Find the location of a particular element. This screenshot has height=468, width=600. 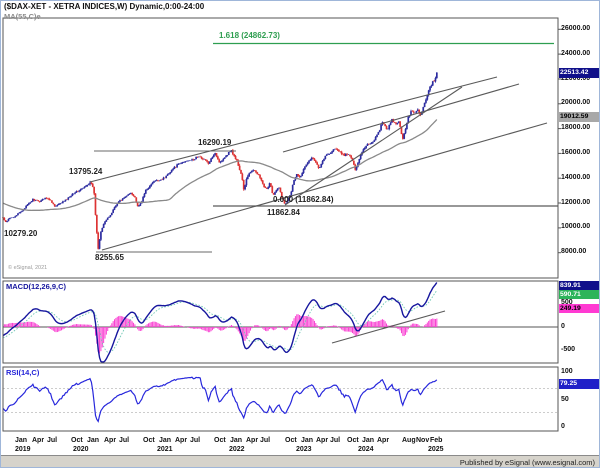

ma-indicator-label: MA(55,C)e is located at coordinates (22, 16).